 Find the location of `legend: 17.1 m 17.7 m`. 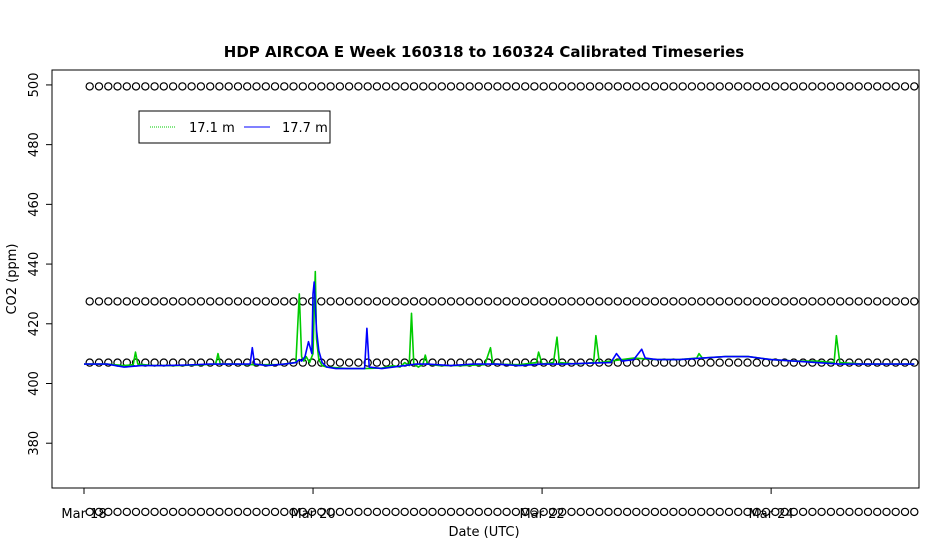

legend: 17.1 m 17.7 m is located at coordinates (234, 127).